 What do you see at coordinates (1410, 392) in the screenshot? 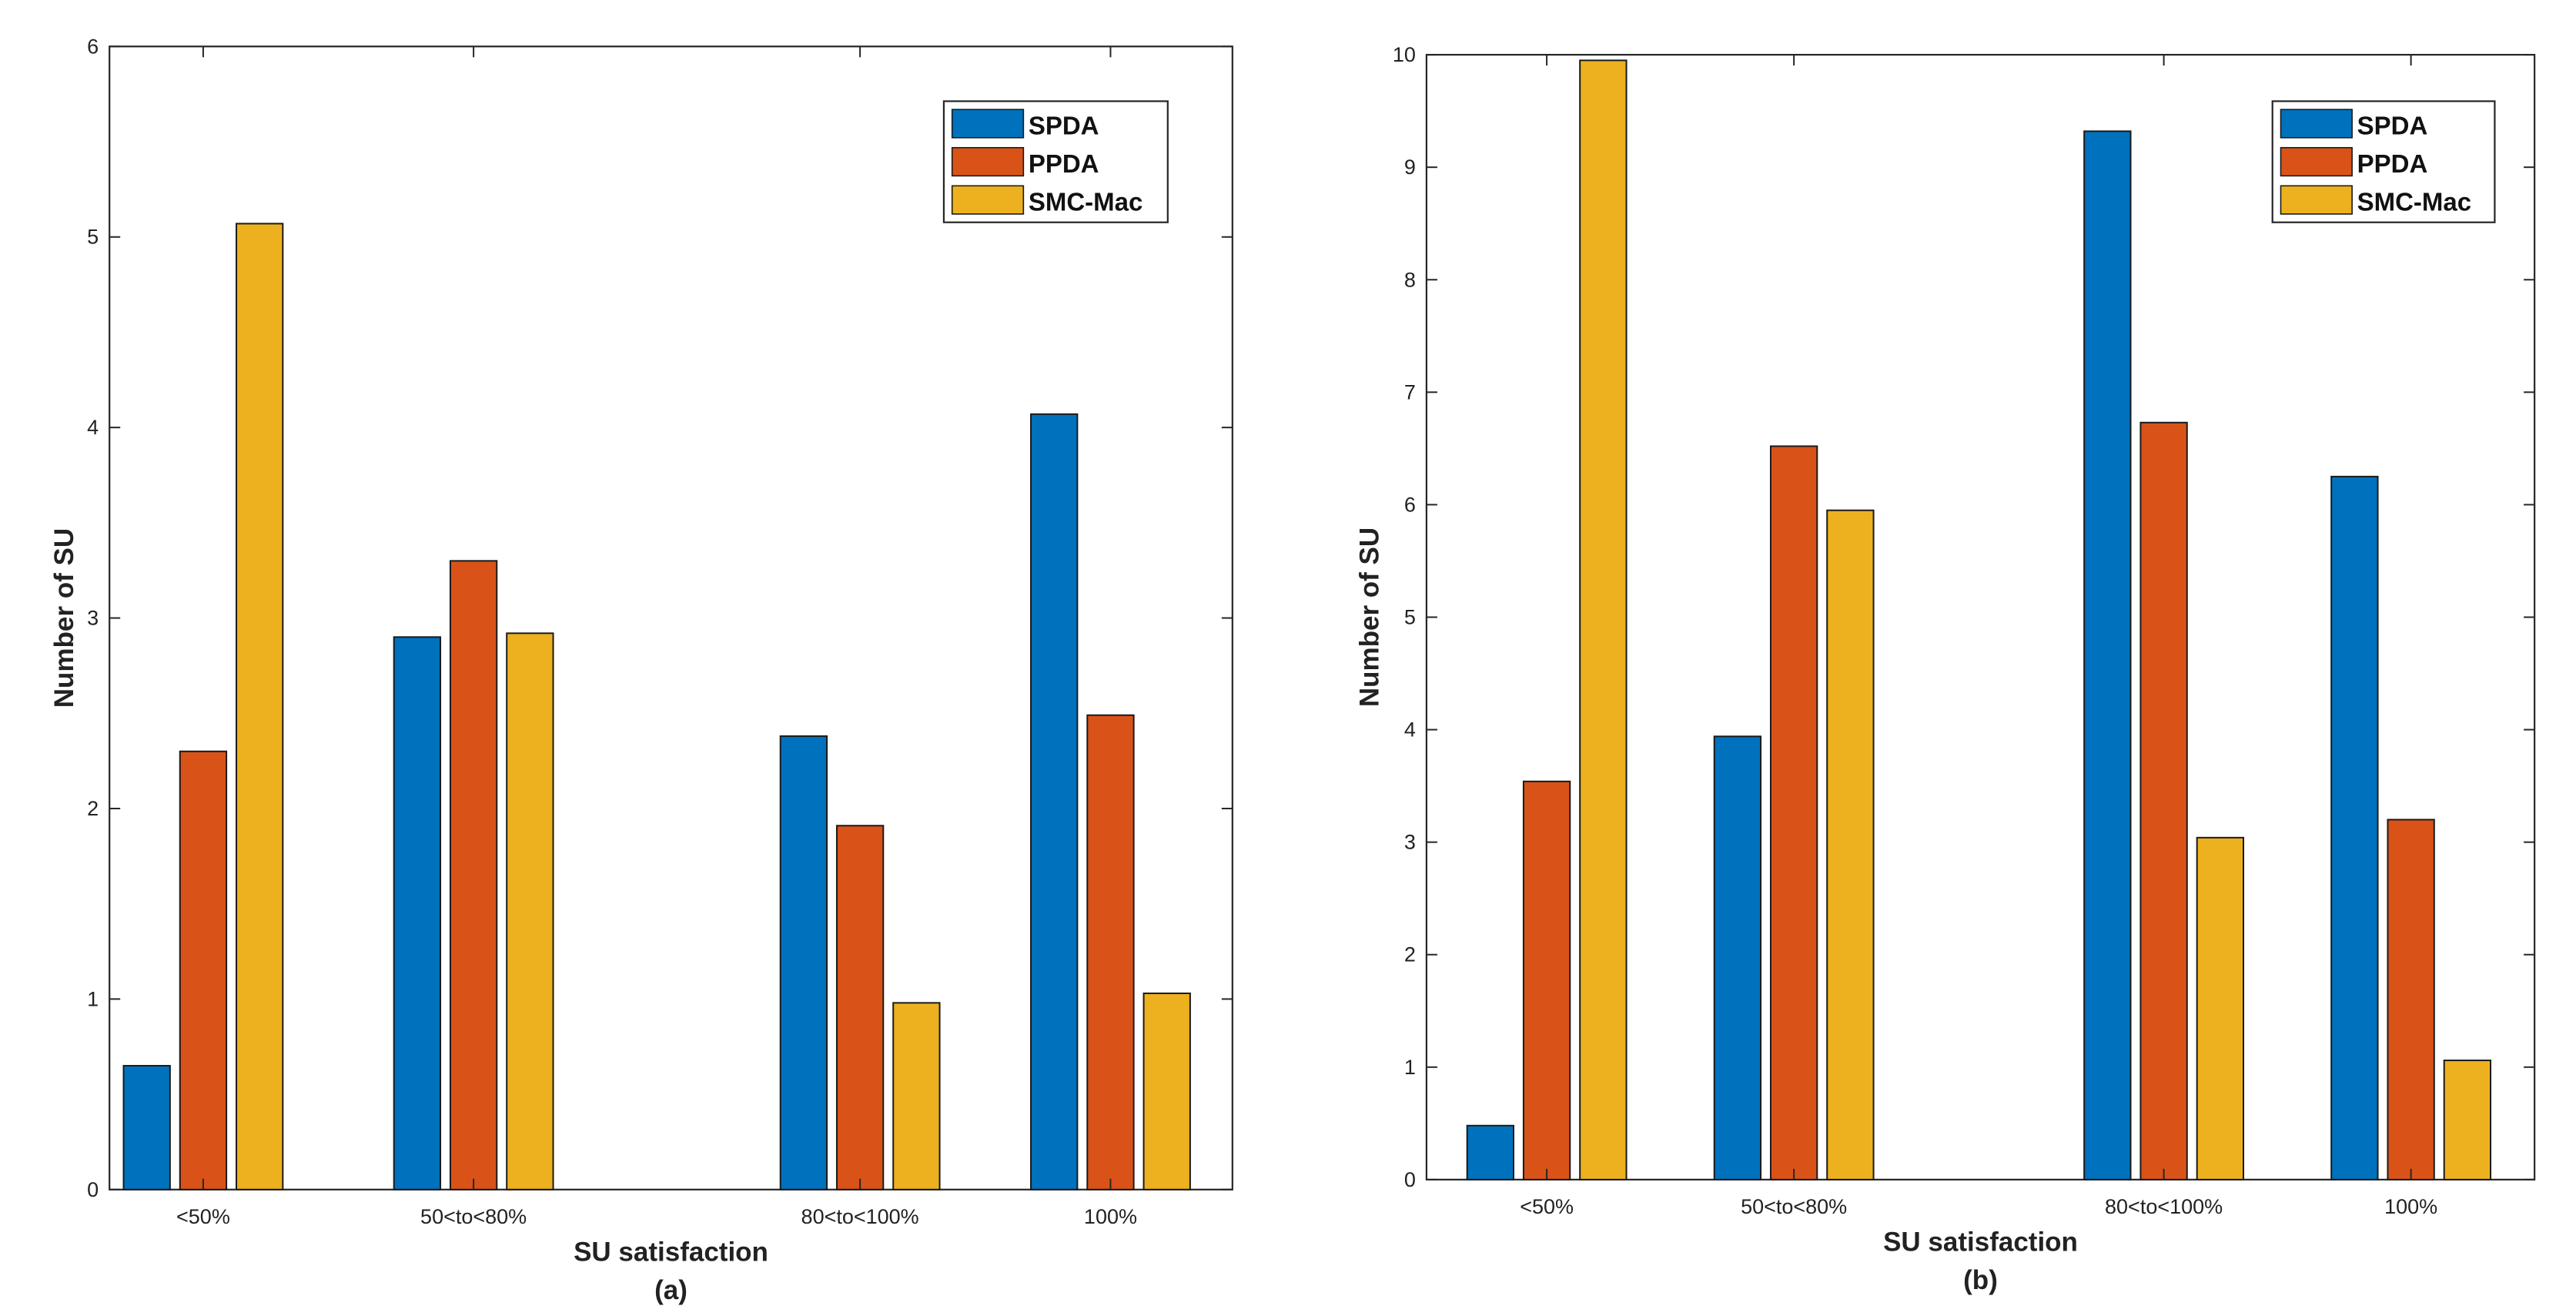
I see `y-tick-label: 7` at bounding box center [1410, 392].